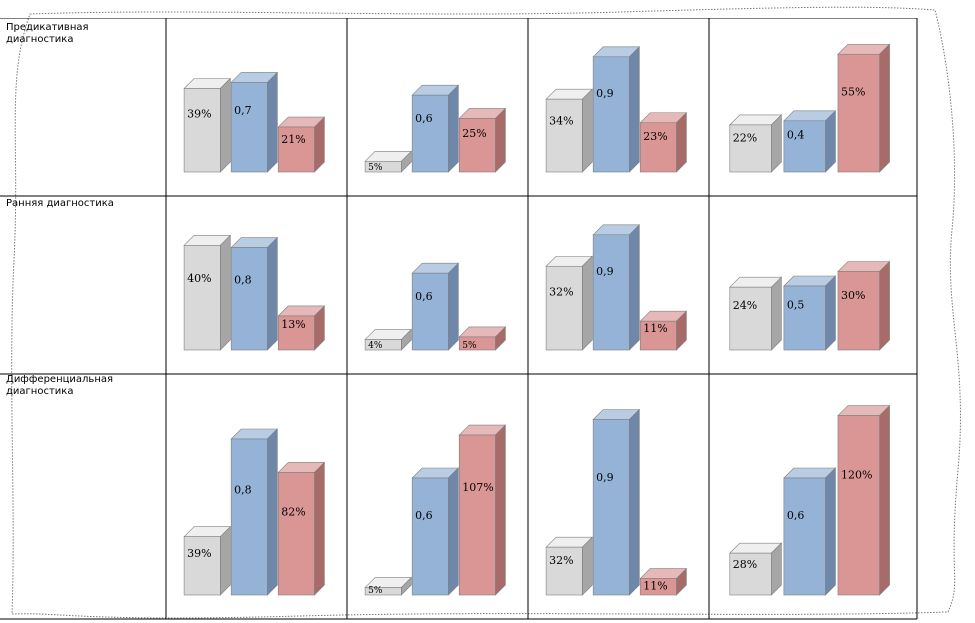  Describe the element at coordinates (853, 295) in the screenshot. I see `data-label: 30%` at that location.